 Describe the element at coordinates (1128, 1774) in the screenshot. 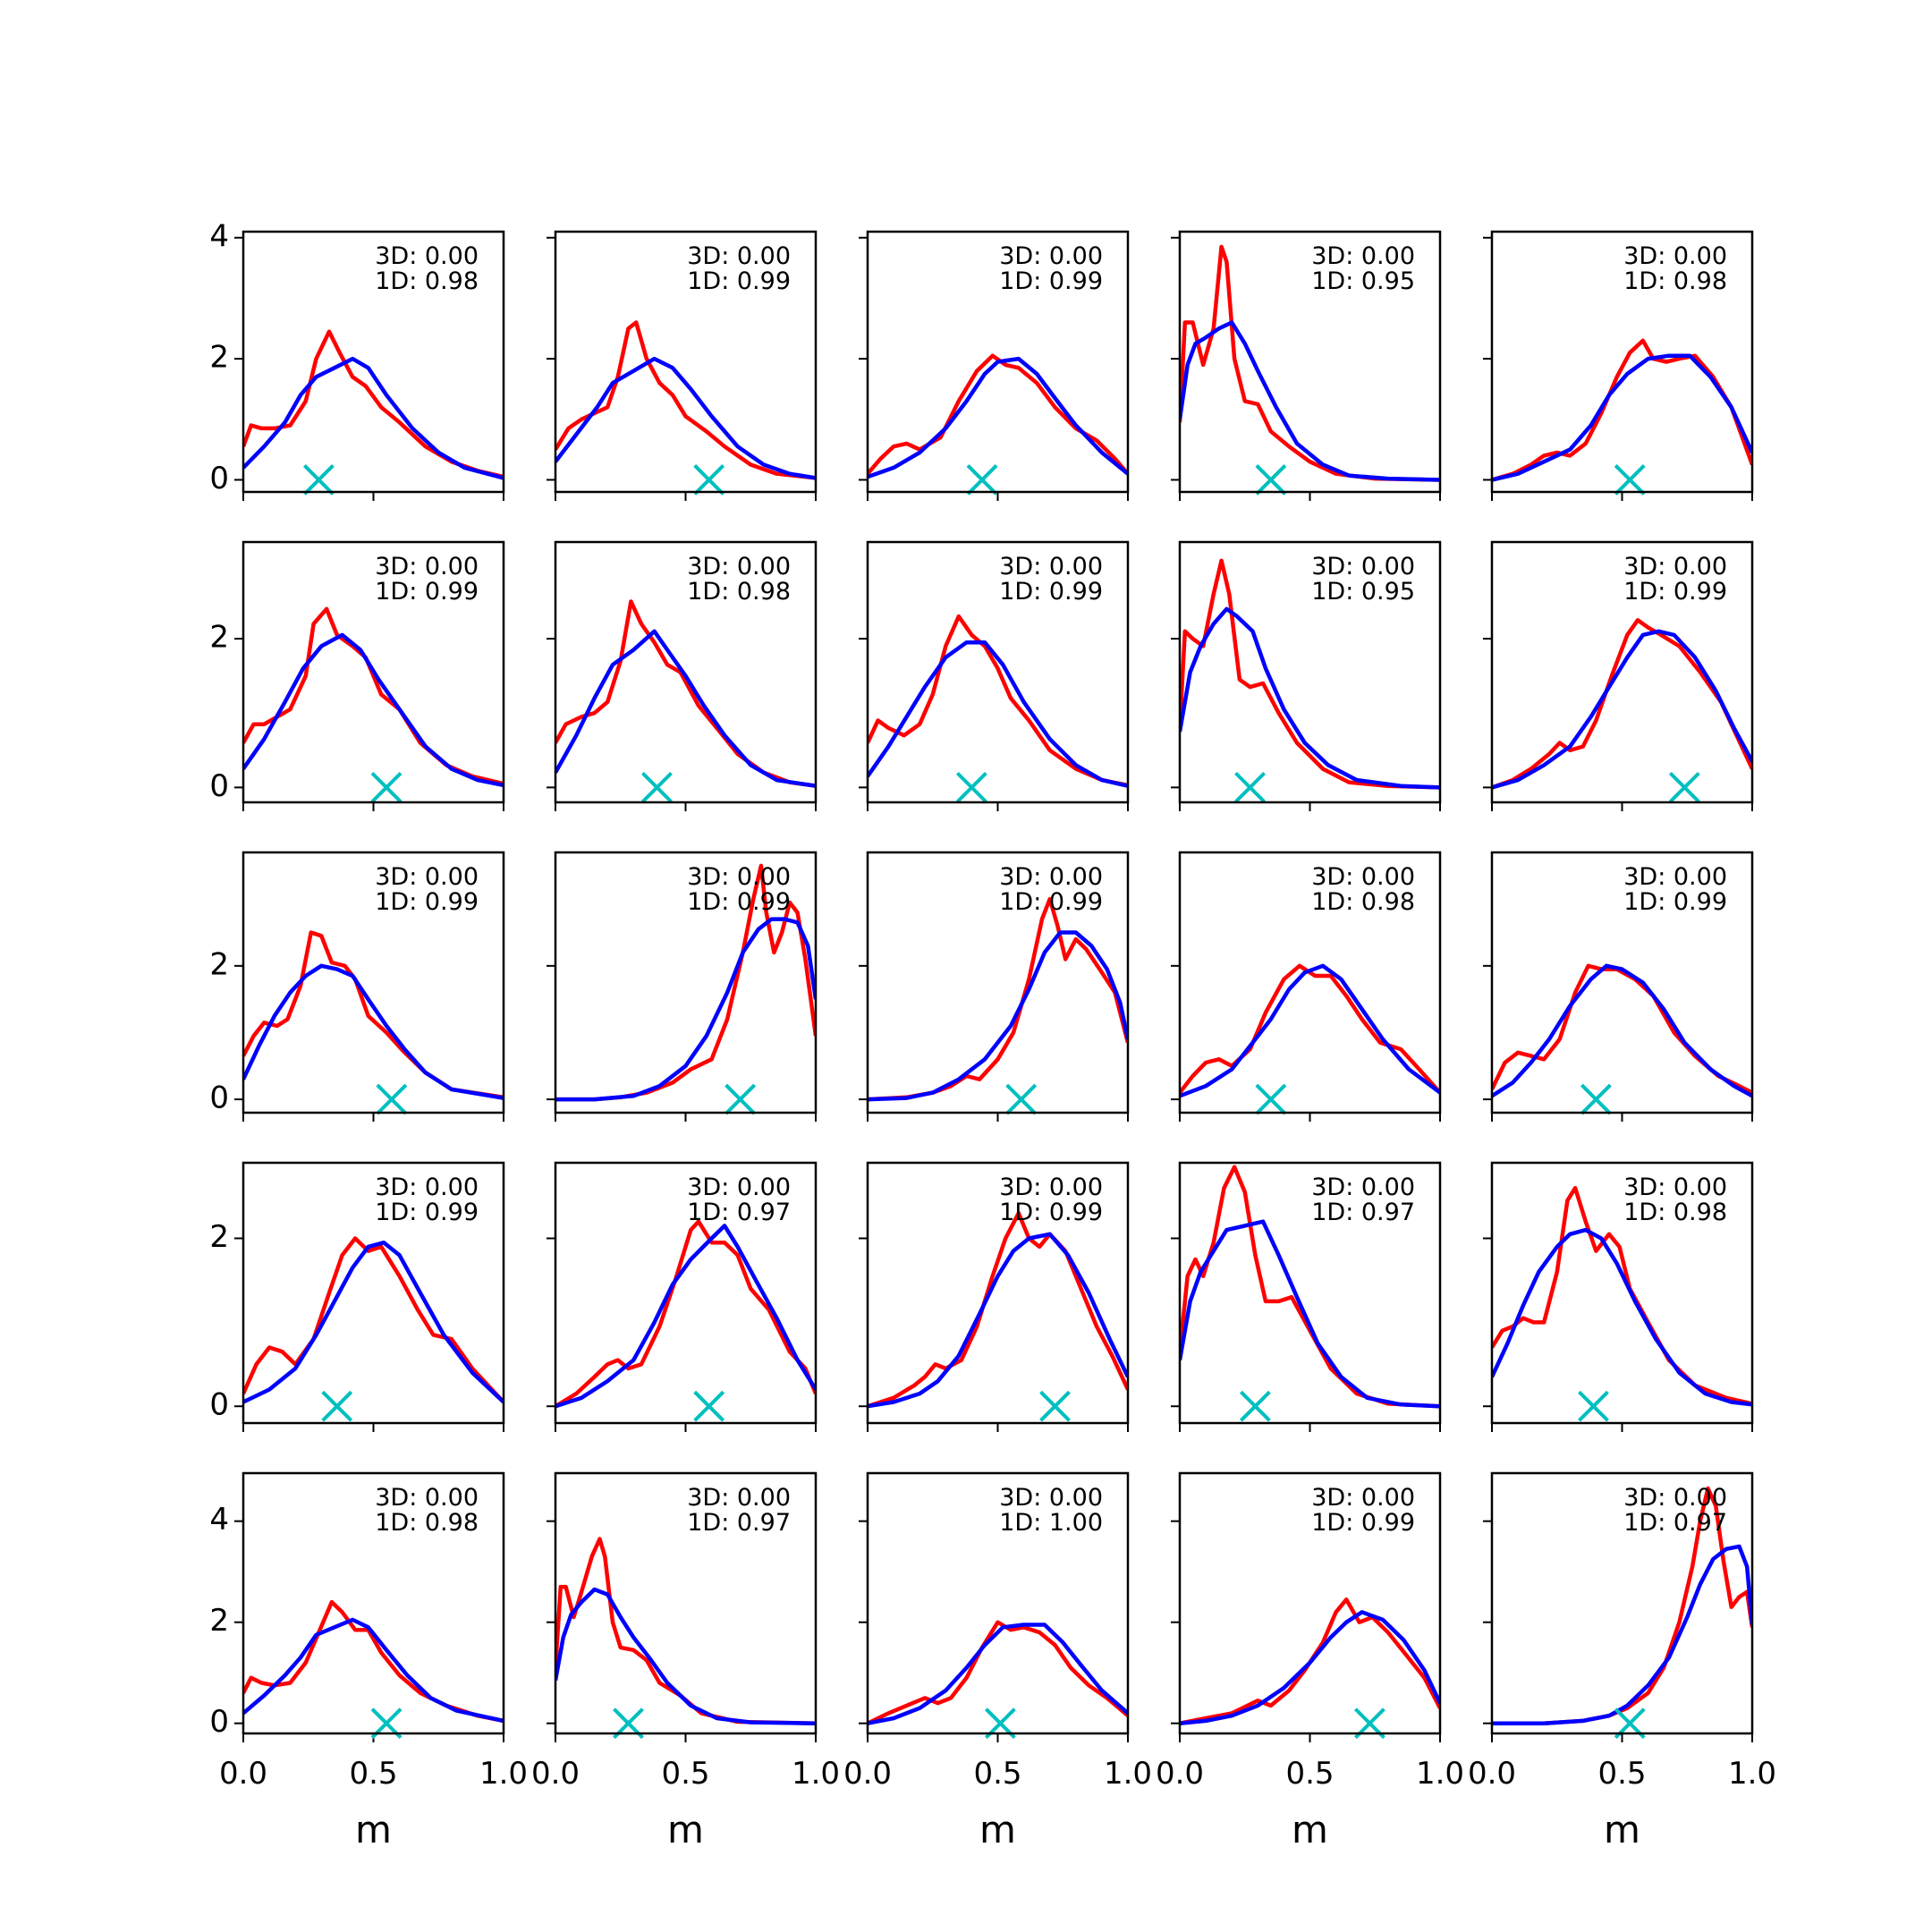

I see `x-tick-label: 1.0` at that location.